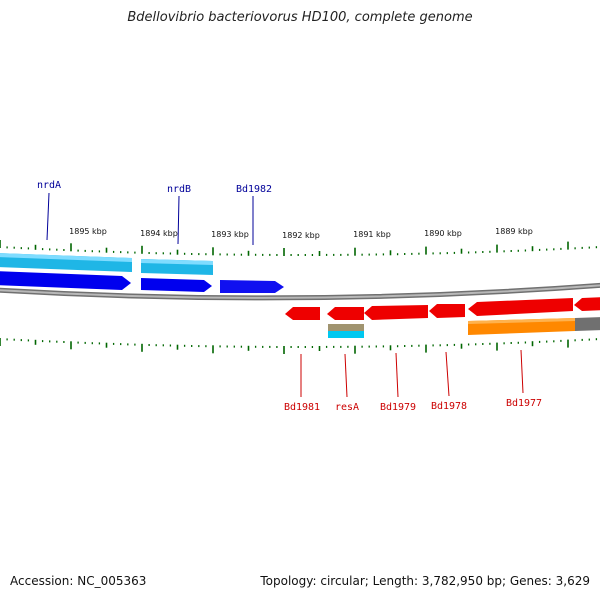 The height and width of the screenshot is (600, 600). Describe the element at coordinates (302, 407) in the screenshot. I see `gene-label-Bd1981: Bd1981` at that location.